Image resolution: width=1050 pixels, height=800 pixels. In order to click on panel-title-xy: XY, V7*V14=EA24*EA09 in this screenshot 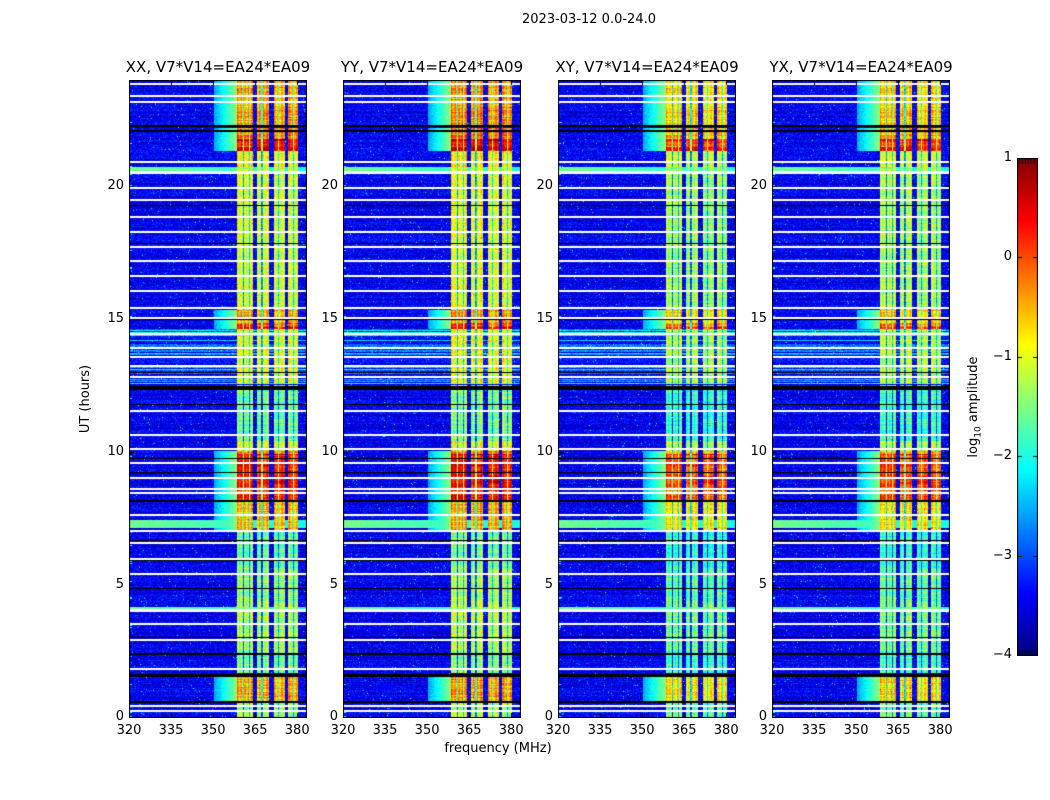, I will do `click(647, 67)`.